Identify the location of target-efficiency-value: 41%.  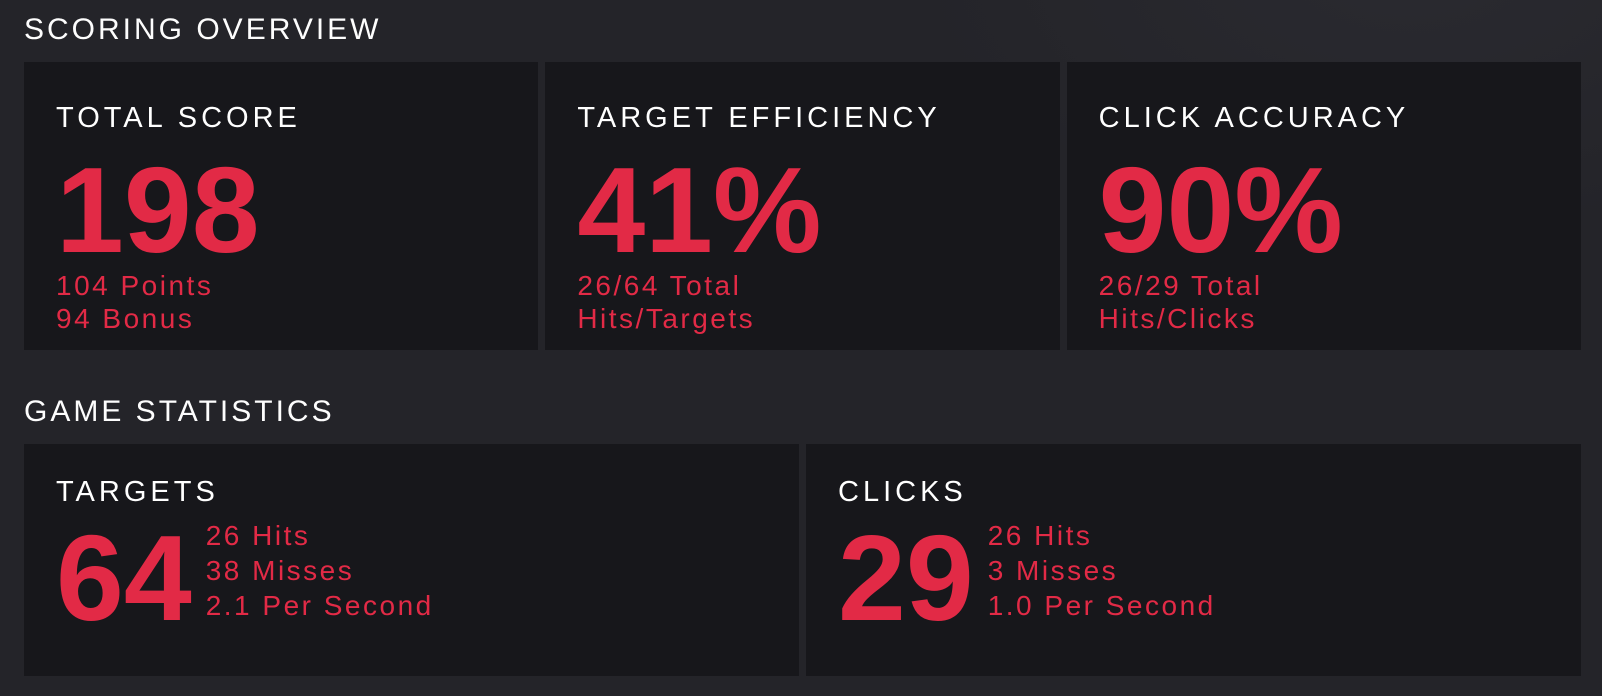
(699, 210).